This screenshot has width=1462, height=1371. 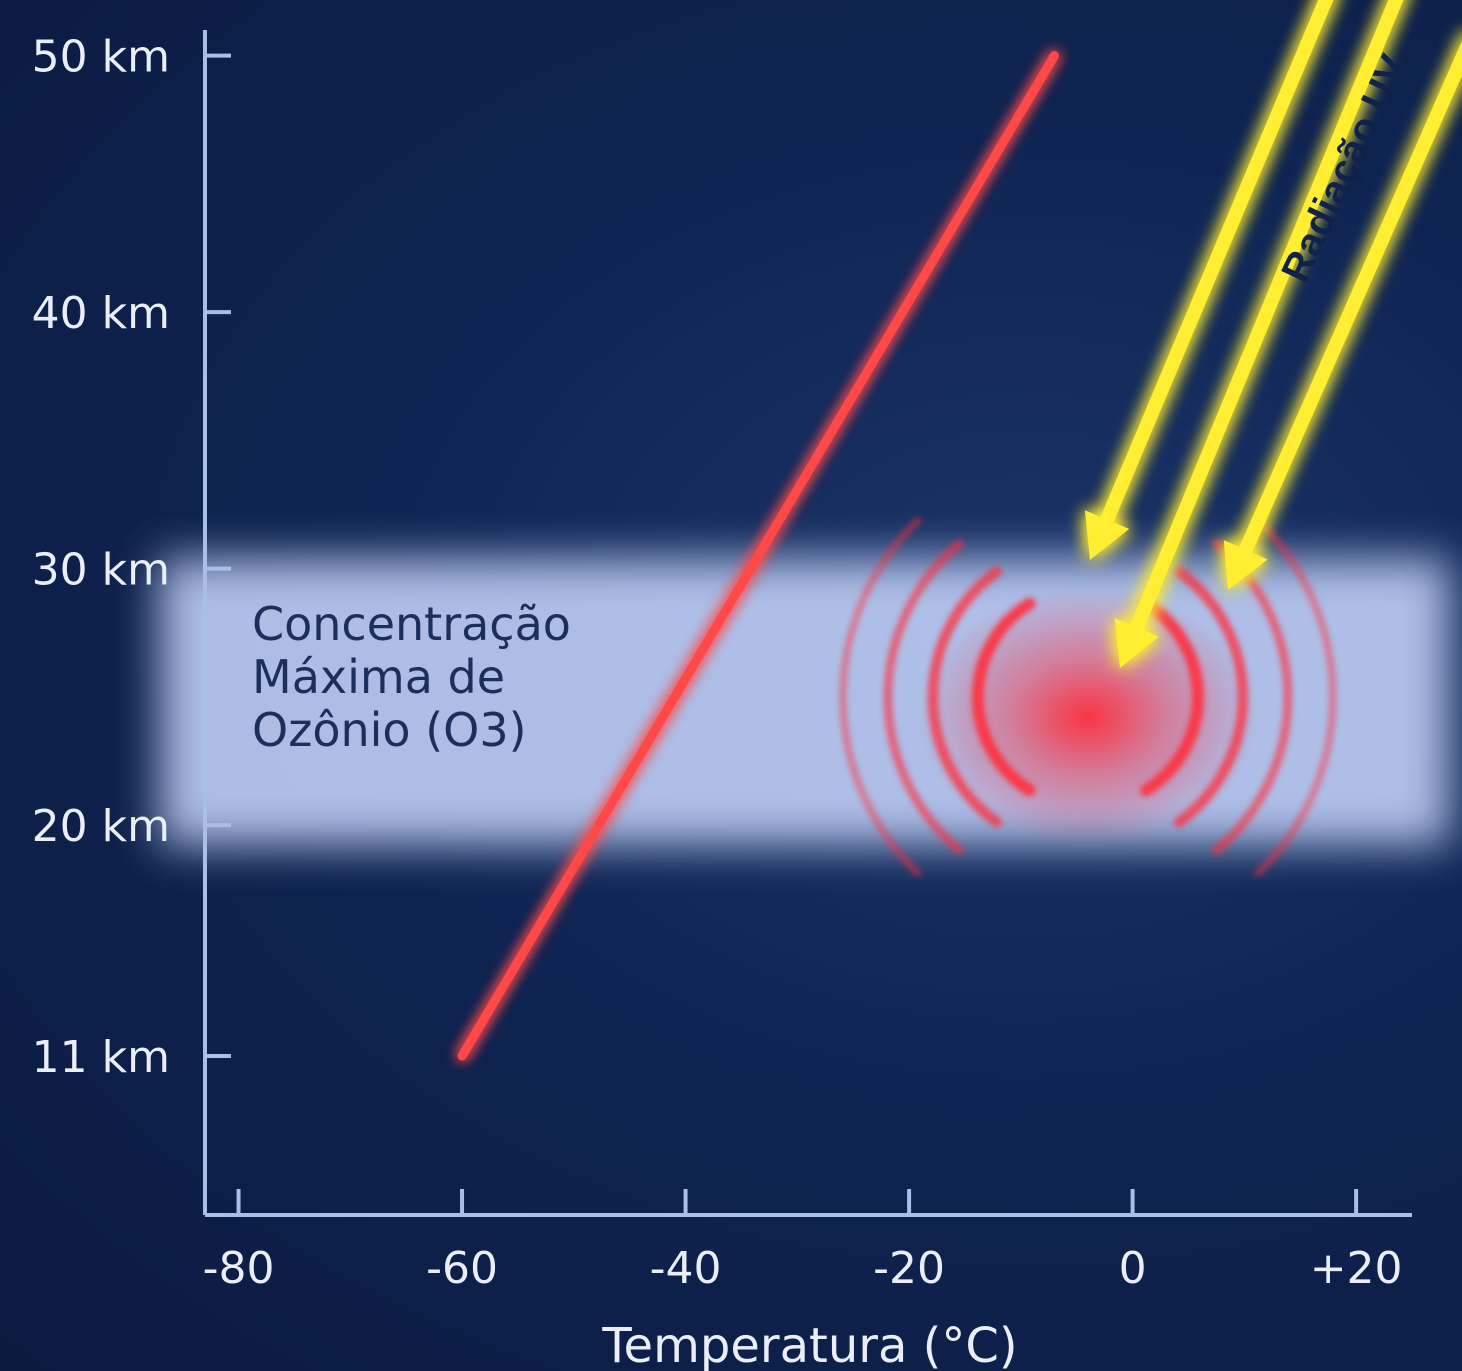 What do you see at coordinates (101, 313) in the screenshot?
I see `y-tick-label: 40 km` at bounding box center [101, 313].